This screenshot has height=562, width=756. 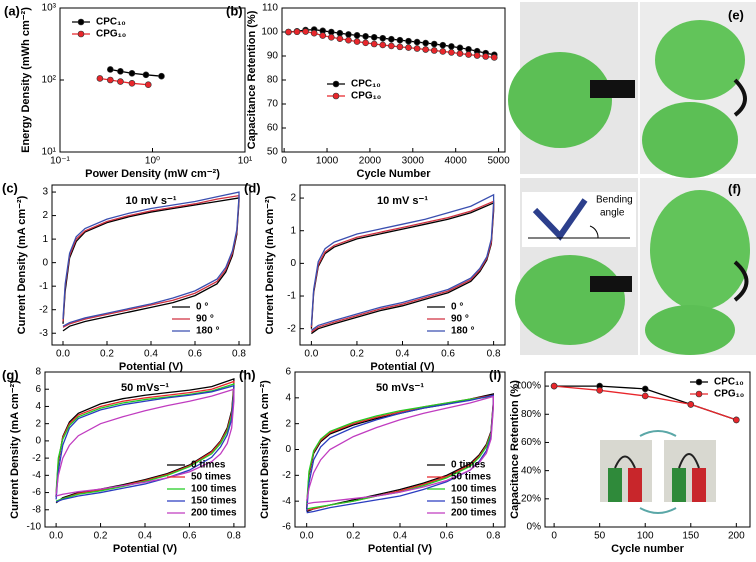 I want to click on x-tick-label: 0.0, so click(x=63, y=354).